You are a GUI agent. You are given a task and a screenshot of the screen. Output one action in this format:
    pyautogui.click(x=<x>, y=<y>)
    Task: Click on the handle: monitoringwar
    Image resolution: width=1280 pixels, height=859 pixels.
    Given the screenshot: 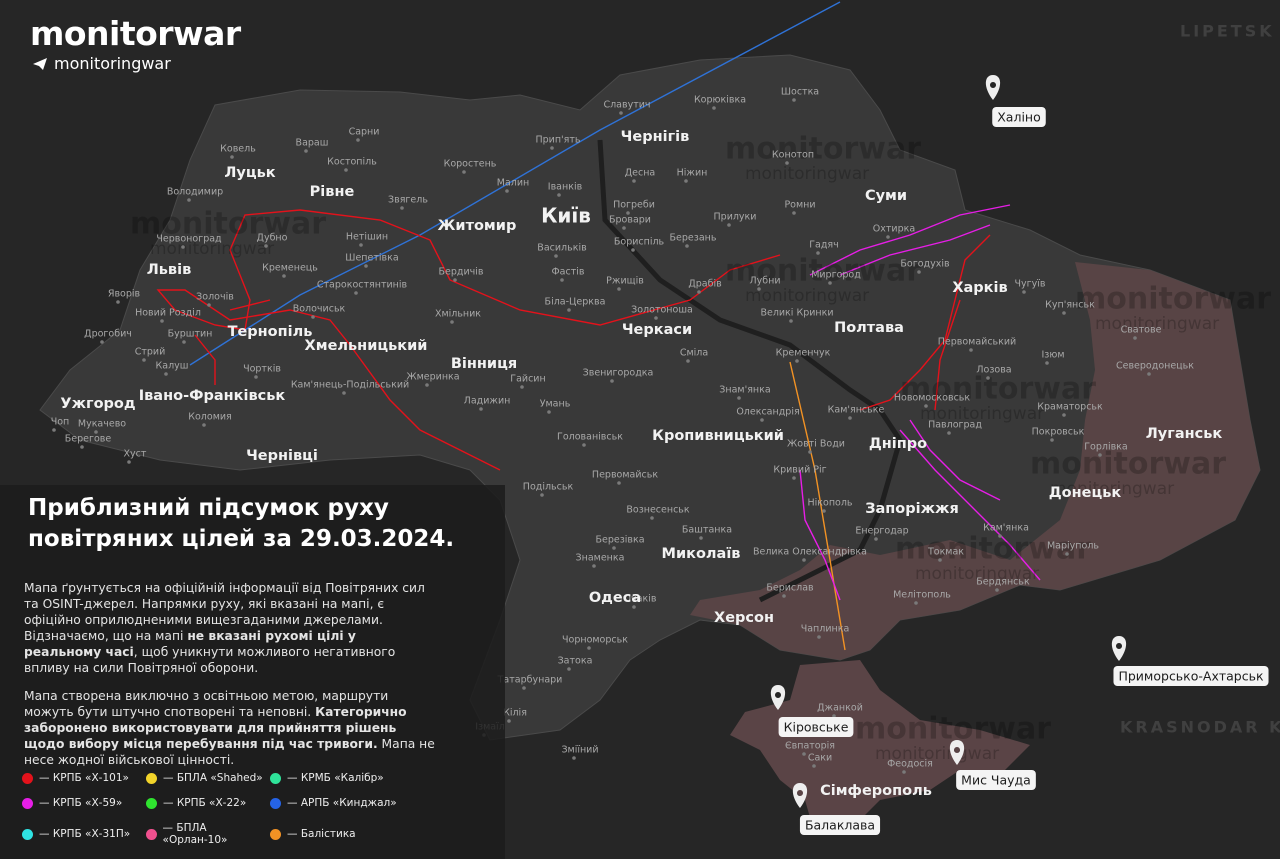 What is the action you would take?
    pyautogui.click(x=112, y=63)
    